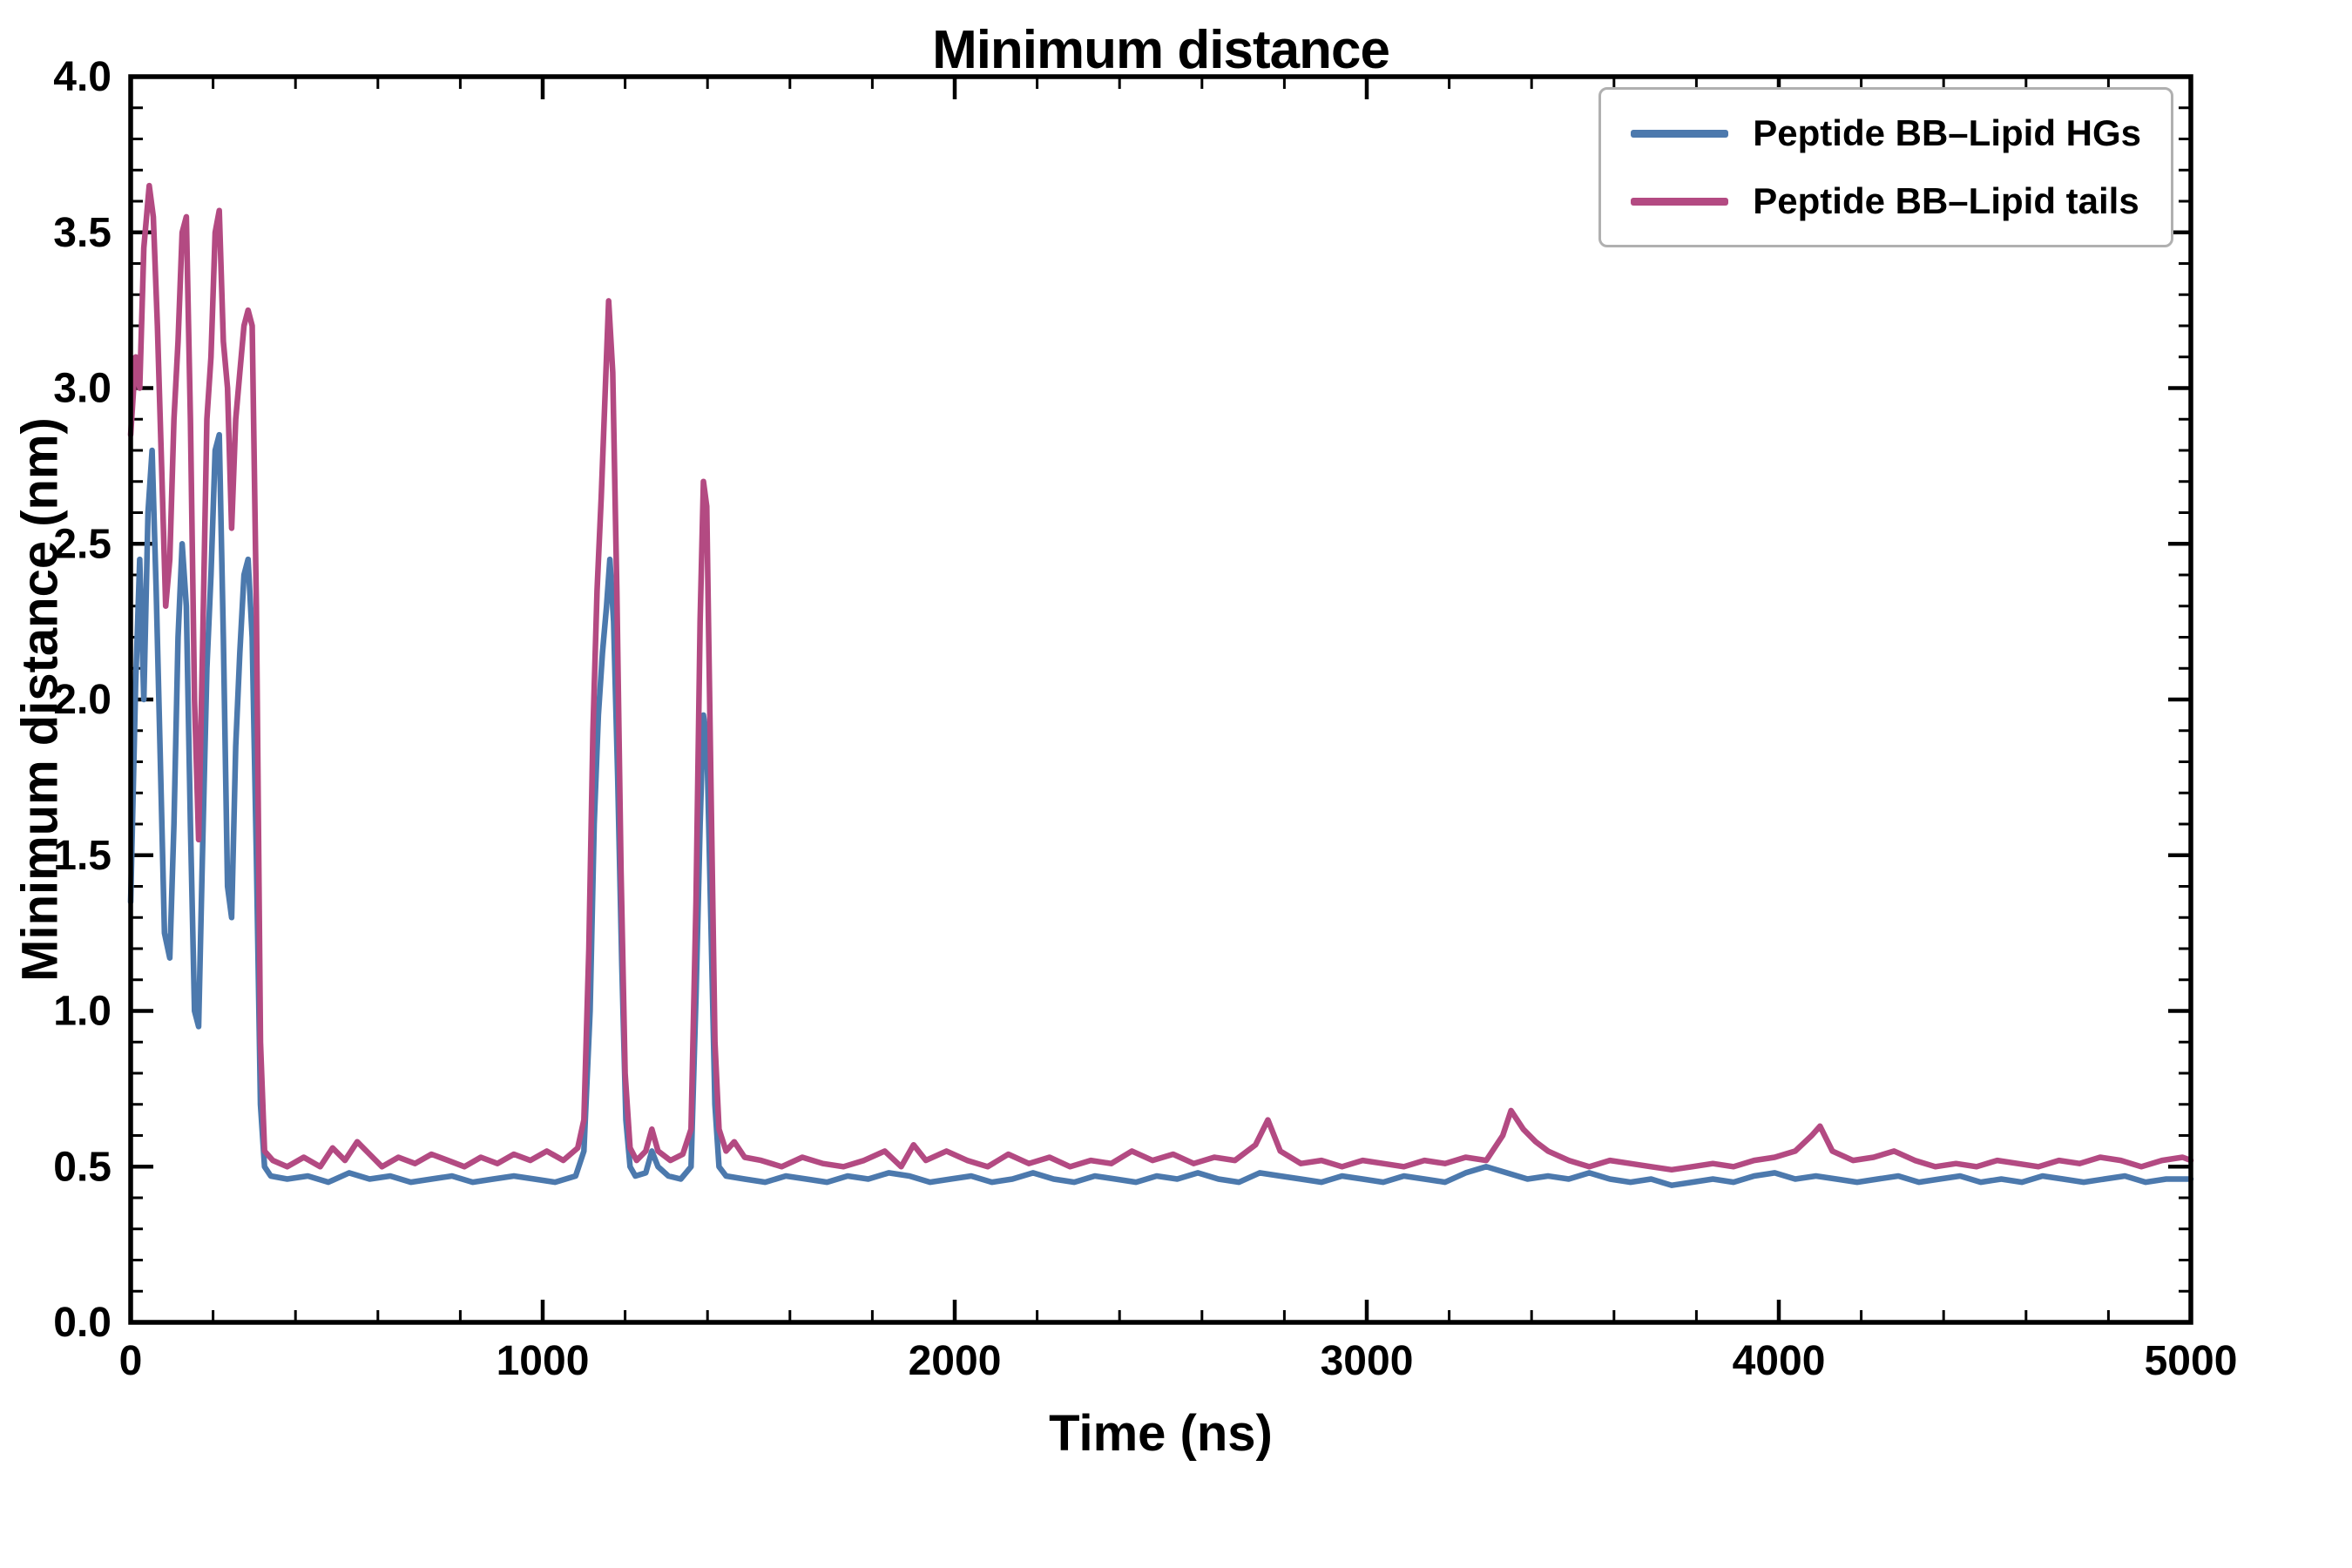 The width and height of the screenshot is (2352, 1568). I want to click on legend-label-tails: Peptide BB–Lipid tails, so click(1946, 200).